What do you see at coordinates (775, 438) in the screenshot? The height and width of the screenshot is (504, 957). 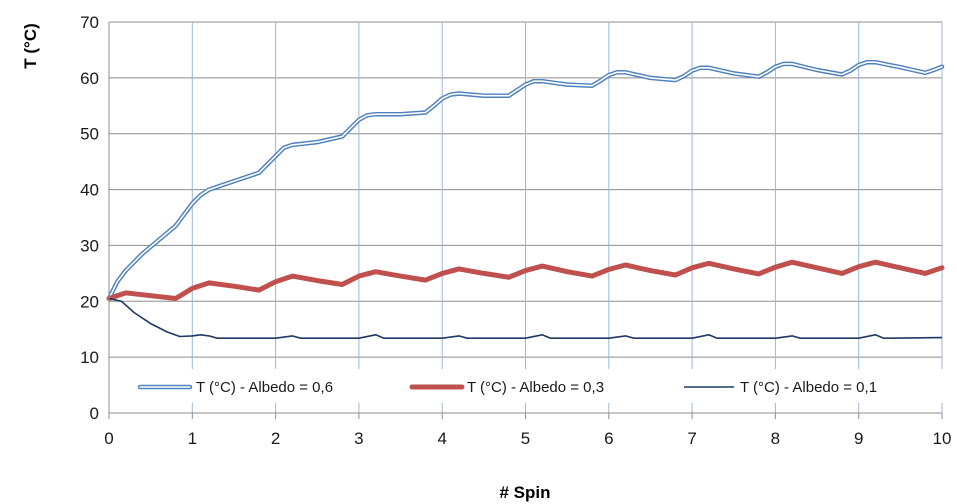 I see `x-tick-label: 8` at bounding box center [775, 438].